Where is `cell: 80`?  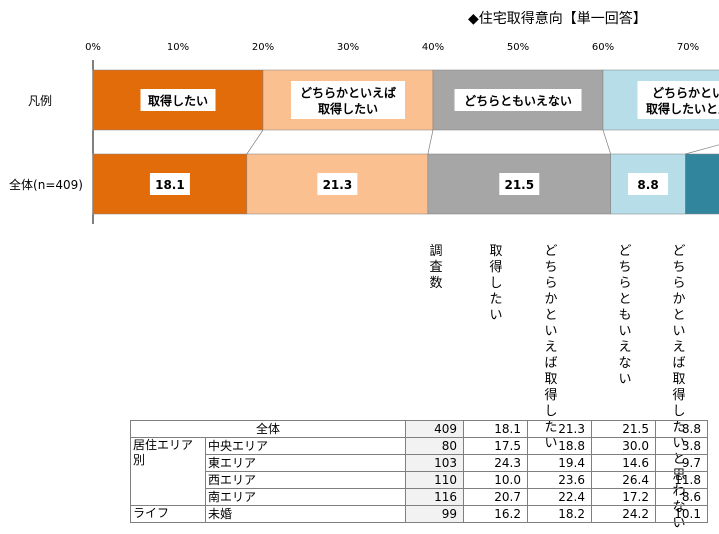 cell: 80 is located at coordinates (434, 446).